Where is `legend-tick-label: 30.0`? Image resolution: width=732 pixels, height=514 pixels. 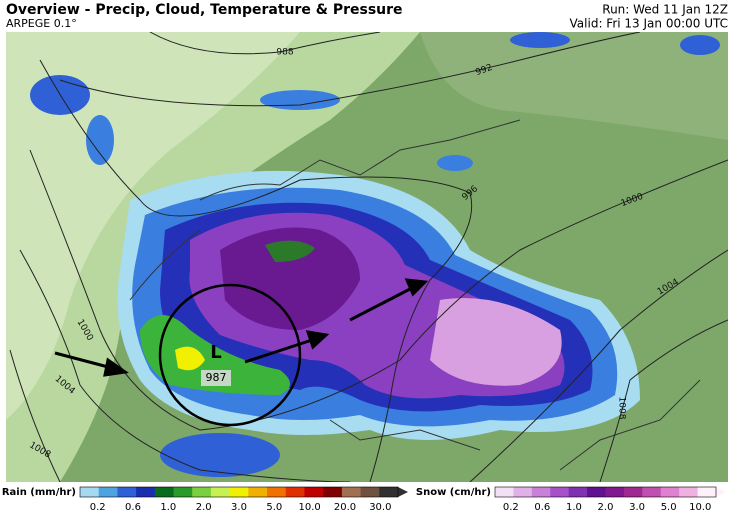 legend-tick-label: 30.0 is located at coordinates (380, 507).